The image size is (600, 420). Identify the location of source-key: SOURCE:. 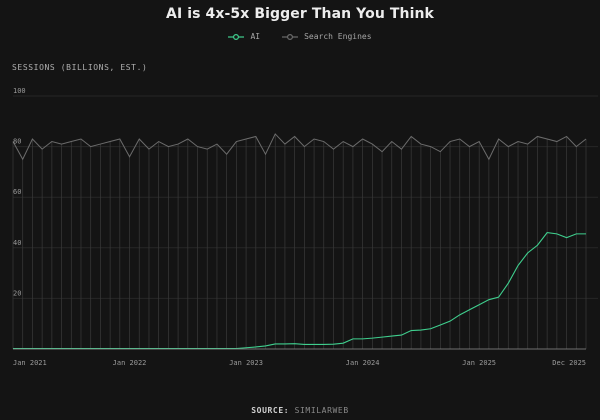
(270, 410).